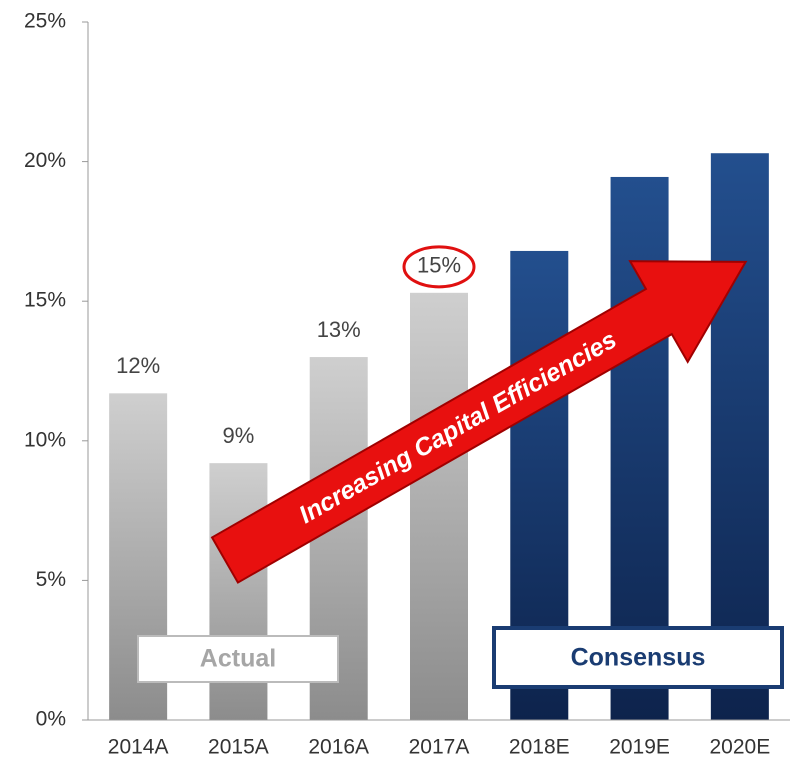 Image resolution: width=798 pixels, height=772 pixels. Describe the element at coordinates (45, 439) in the screenshot. I see `y-tick-label: 10%` at that location.